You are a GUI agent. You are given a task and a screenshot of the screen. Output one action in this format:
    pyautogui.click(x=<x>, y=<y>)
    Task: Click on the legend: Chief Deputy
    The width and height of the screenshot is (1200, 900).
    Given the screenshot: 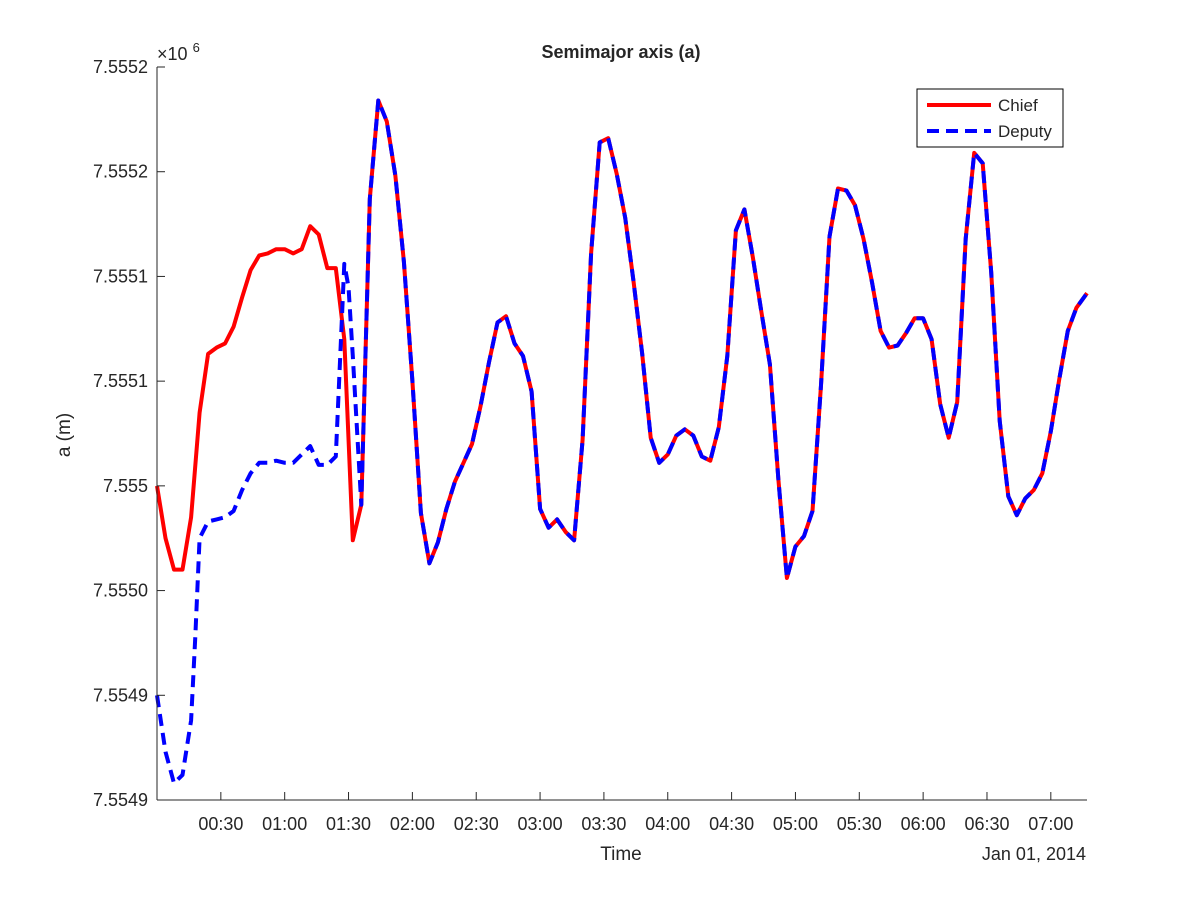 What is the action you would take?
    pyautogui.click(x=990, y=118)
    